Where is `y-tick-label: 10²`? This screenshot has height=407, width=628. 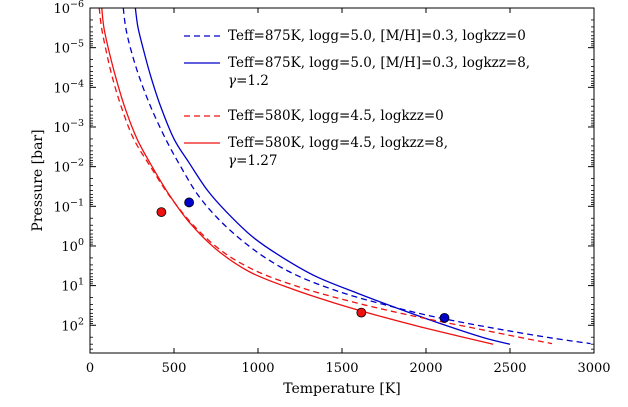 y-tick-label: 10² is located at coordinates (72, 325).